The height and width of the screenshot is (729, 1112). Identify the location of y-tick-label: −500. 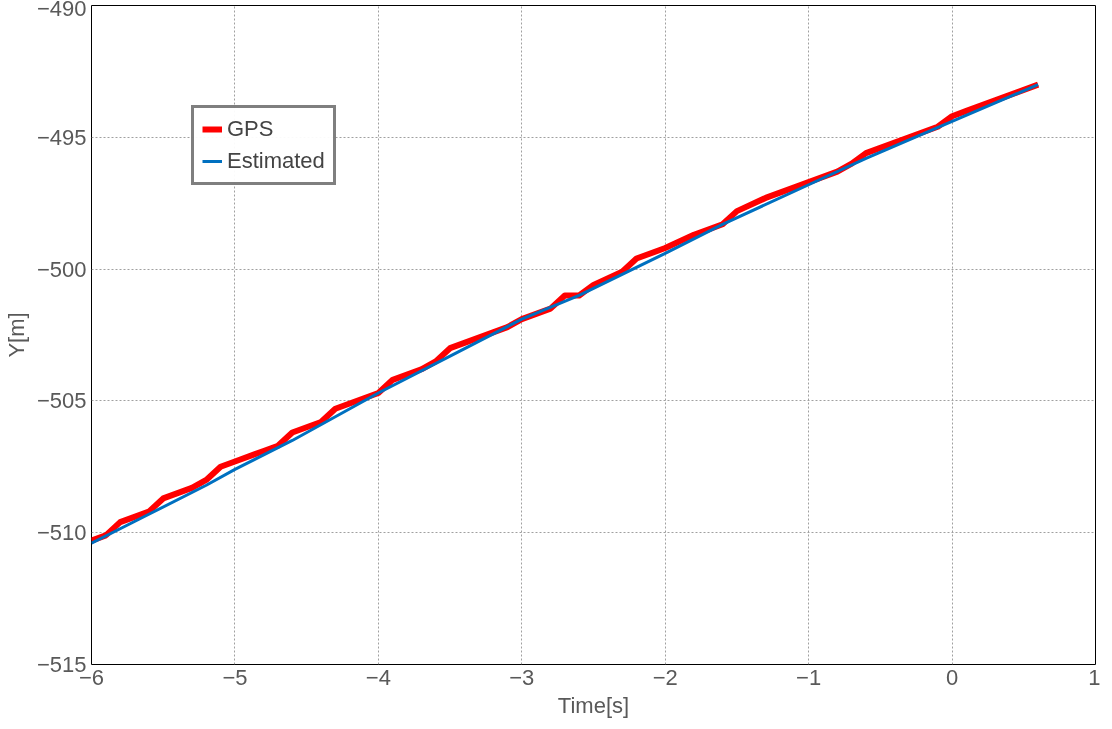
(61, 269).